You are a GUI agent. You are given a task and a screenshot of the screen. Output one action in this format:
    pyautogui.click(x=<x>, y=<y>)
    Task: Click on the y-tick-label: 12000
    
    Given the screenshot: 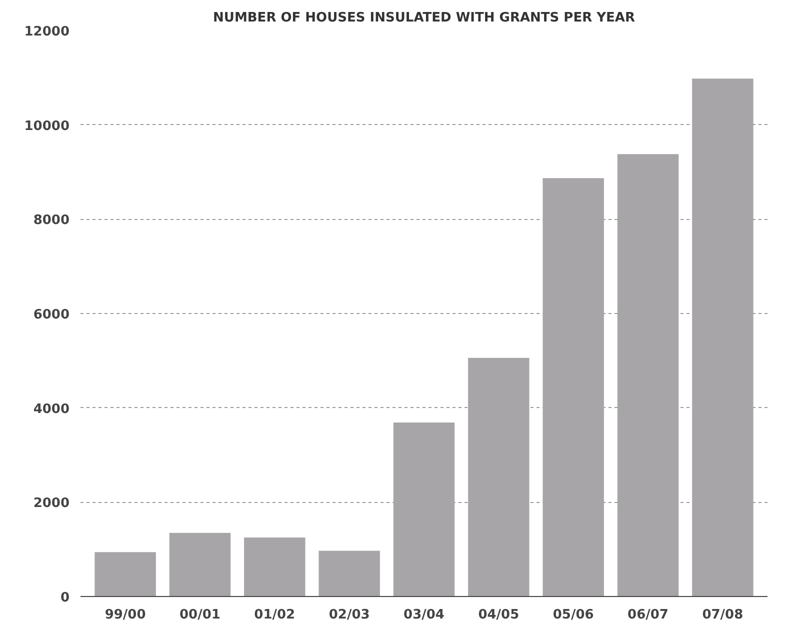 What is the action you would take?
    pyautogui.click(x=47, y=32)
    